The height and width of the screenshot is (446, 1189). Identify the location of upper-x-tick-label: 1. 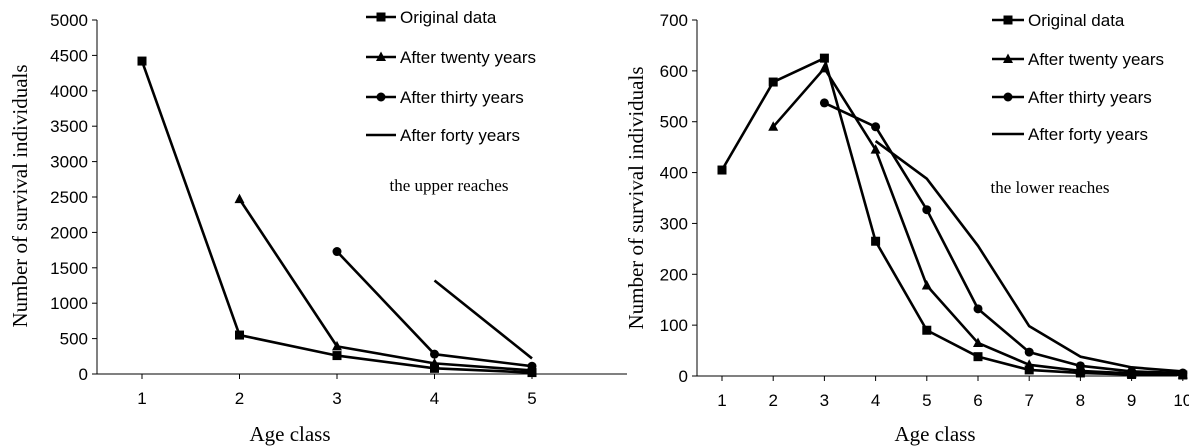
(141, 398).